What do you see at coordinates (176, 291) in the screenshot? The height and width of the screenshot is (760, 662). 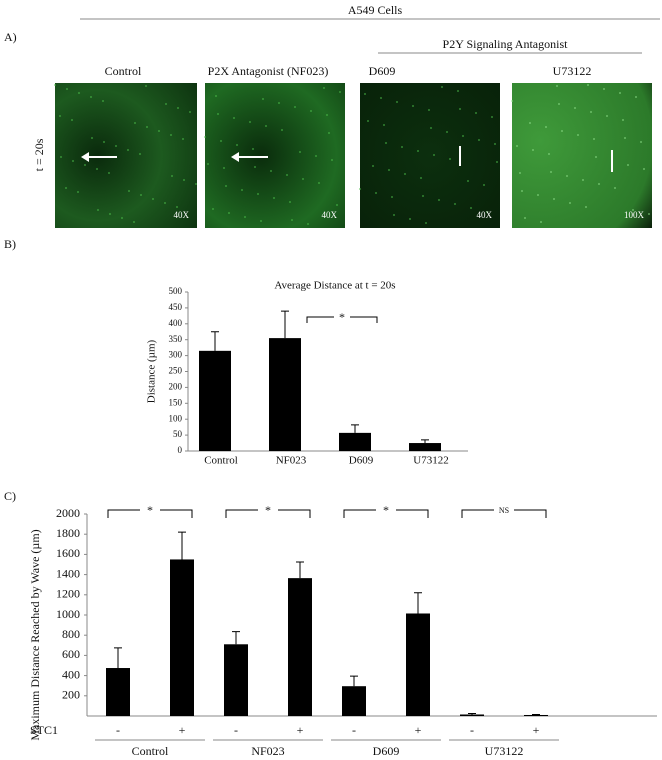 I see `y-tick-label: 500` at bounding box center [176, 291].